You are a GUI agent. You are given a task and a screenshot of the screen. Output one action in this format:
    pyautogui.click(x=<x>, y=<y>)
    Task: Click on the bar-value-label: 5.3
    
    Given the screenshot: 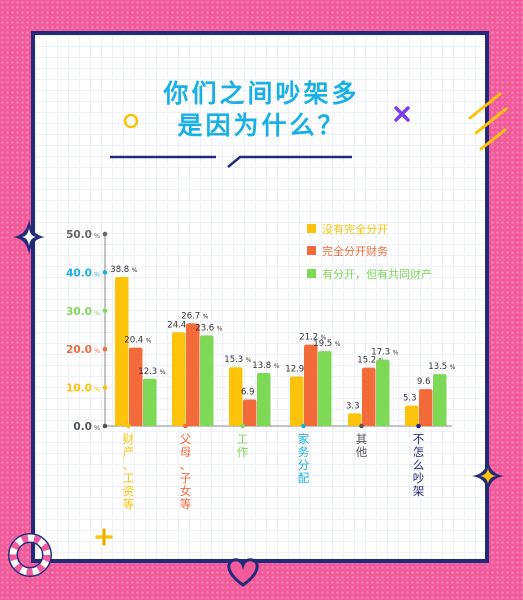 What is the action you would take?
    pyautogui.click(x=410, y=399)
    